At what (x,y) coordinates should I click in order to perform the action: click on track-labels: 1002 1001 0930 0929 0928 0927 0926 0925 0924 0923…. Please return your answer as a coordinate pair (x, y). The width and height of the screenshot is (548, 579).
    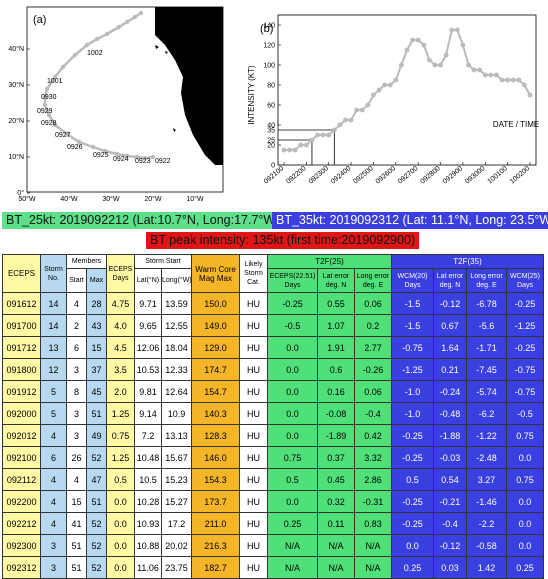
    Looking at the image, I should click on (104, 107).